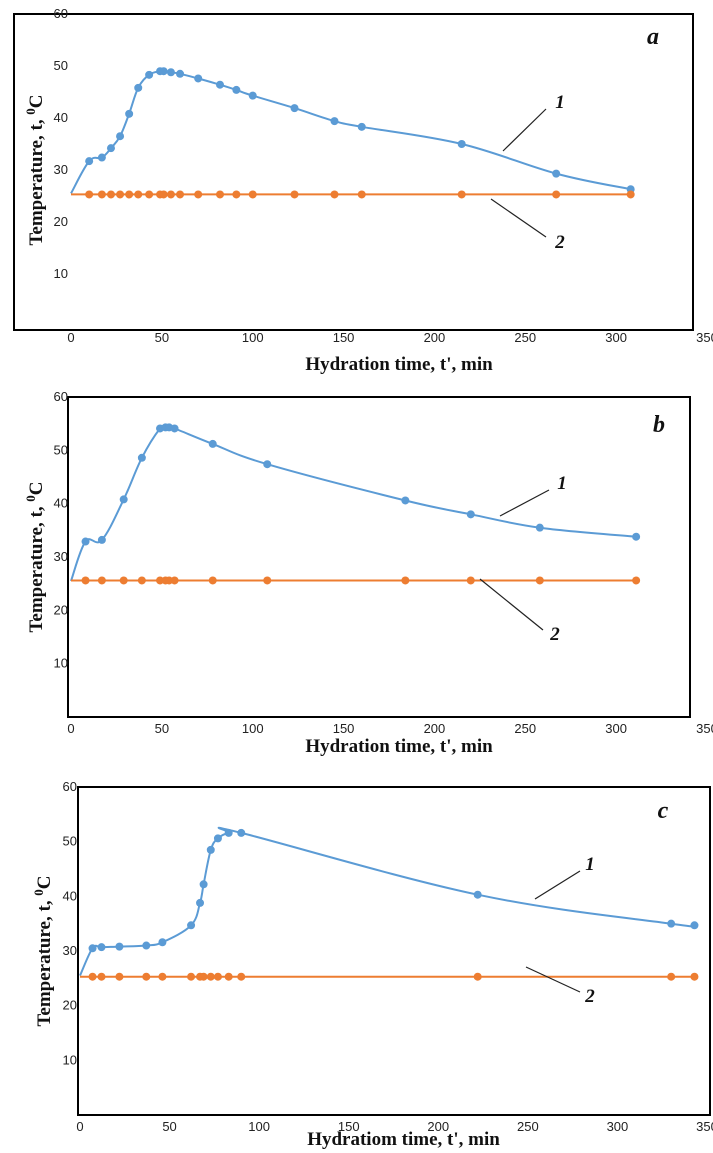 The height and width of the screenshot is (1153, 713). What do you see at coordinates (663, 811) in the screenshot?
I see `panel-letter: c` at bounding box center [663, 811].